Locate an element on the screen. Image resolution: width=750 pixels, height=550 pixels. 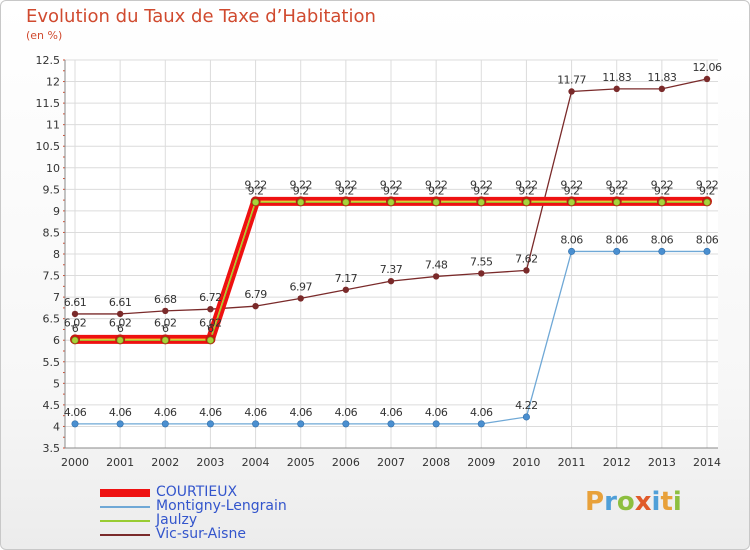
logo-letter: t is located at coordinates (666, 502).